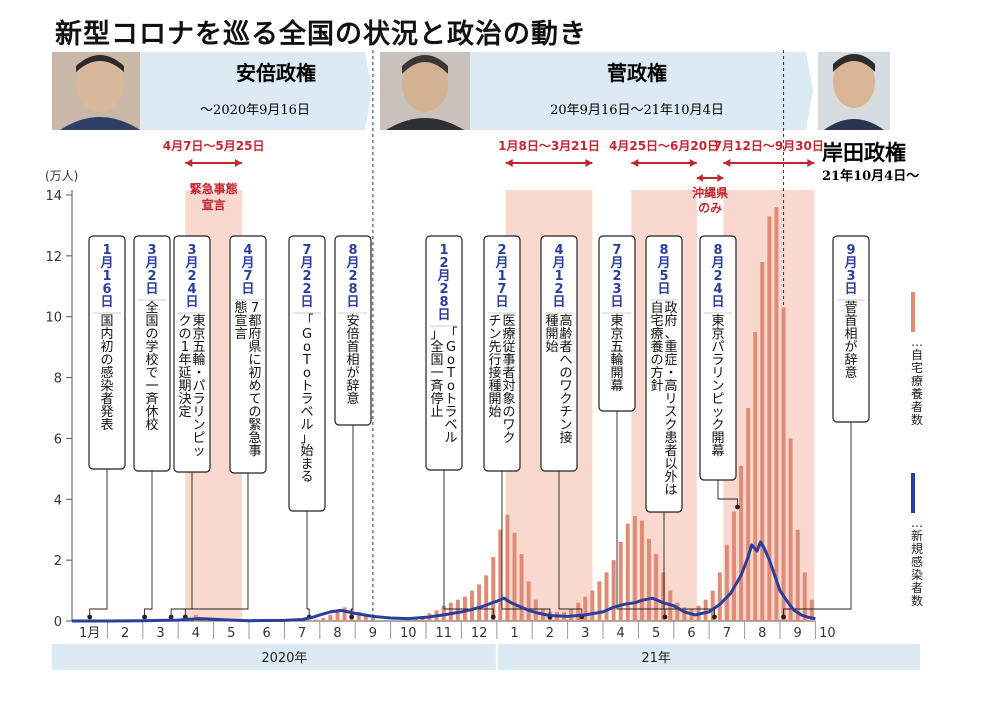 The height and width of the screenshot is (702, 1004). Describe the element at coordinates (106, 373) in the screenshot. I see `svg-text: 感` at that location.